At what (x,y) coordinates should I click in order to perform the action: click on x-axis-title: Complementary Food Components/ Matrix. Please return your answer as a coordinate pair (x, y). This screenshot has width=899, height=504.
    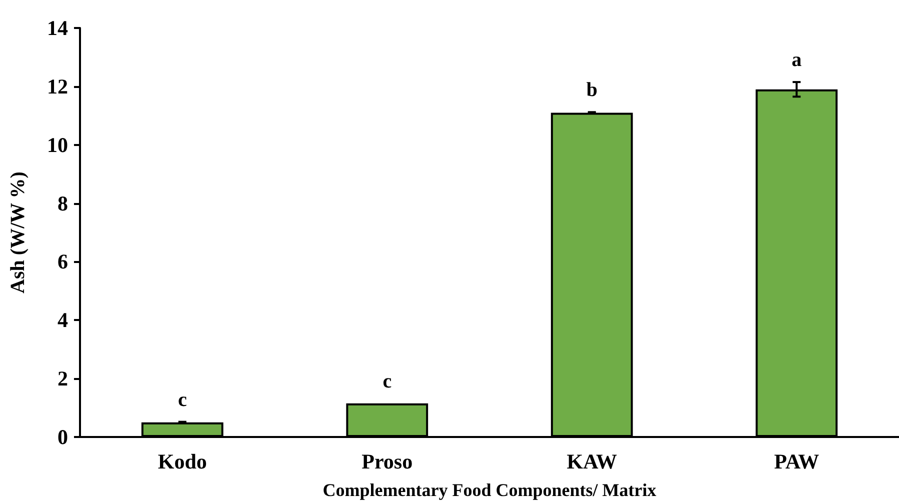
    Looking at the image, I should click on (489, 490).